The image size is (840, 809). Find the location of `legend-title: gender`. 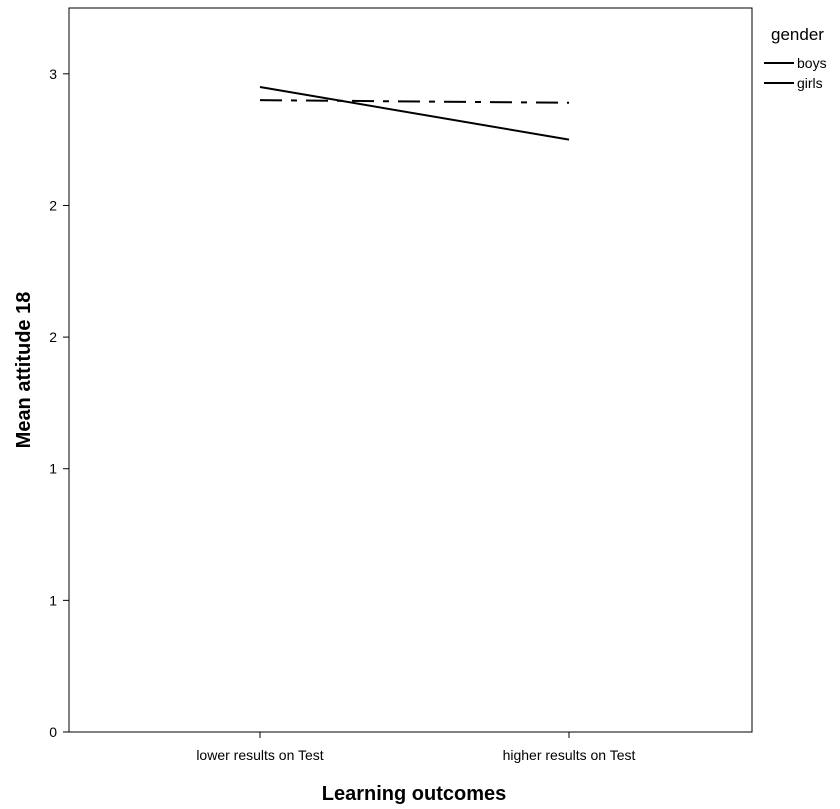

legend-title: gender is located at coordinates (797, 34).